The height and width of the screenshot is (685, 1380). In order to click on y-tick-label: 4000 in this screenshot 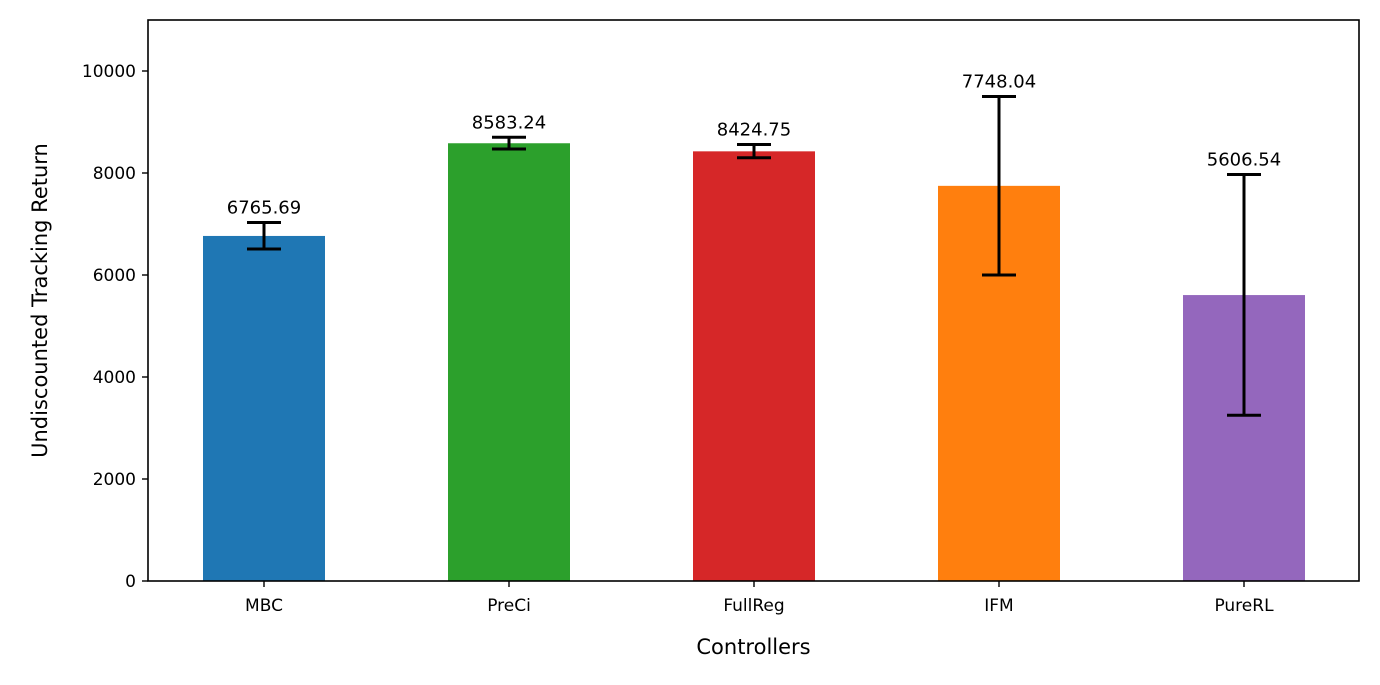, I will do `click(114, 378)`.